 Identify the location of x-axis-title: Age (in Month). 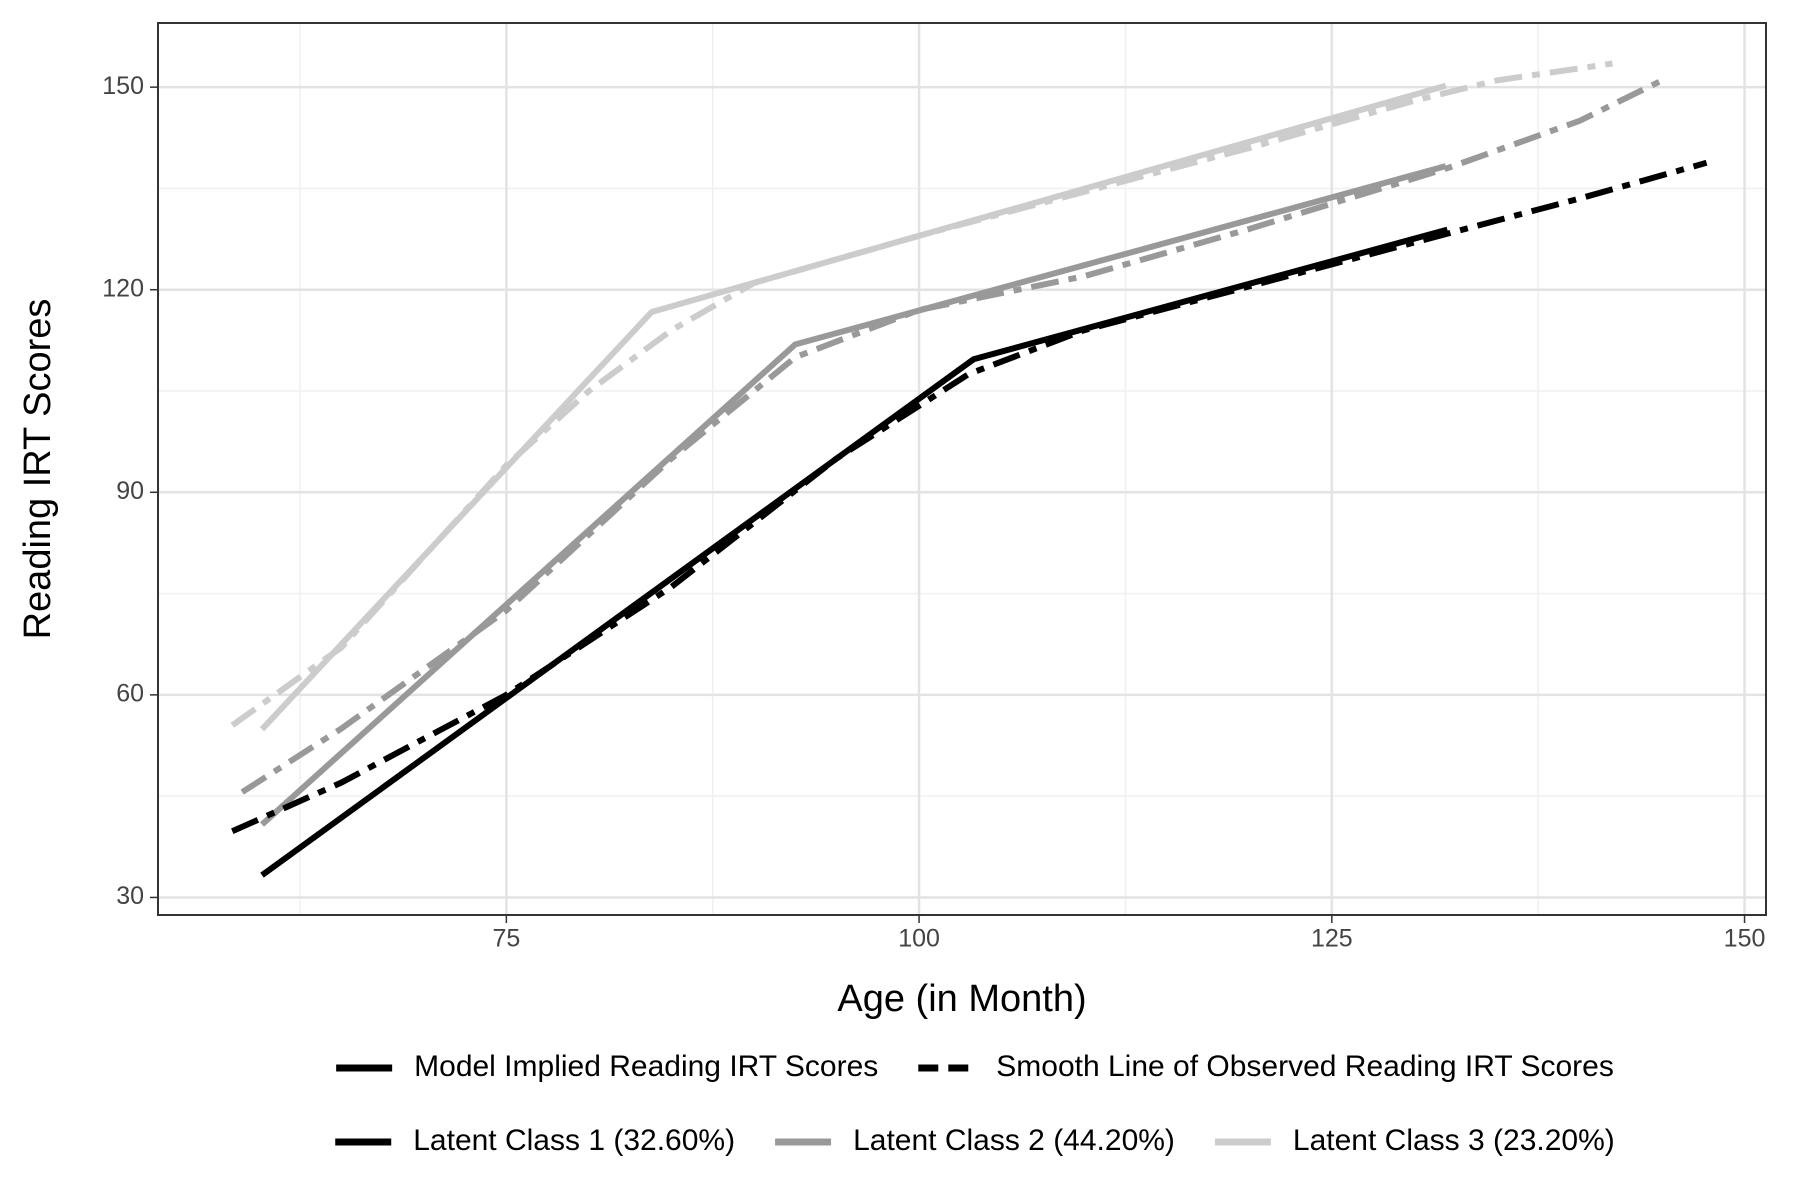
(961, 999).